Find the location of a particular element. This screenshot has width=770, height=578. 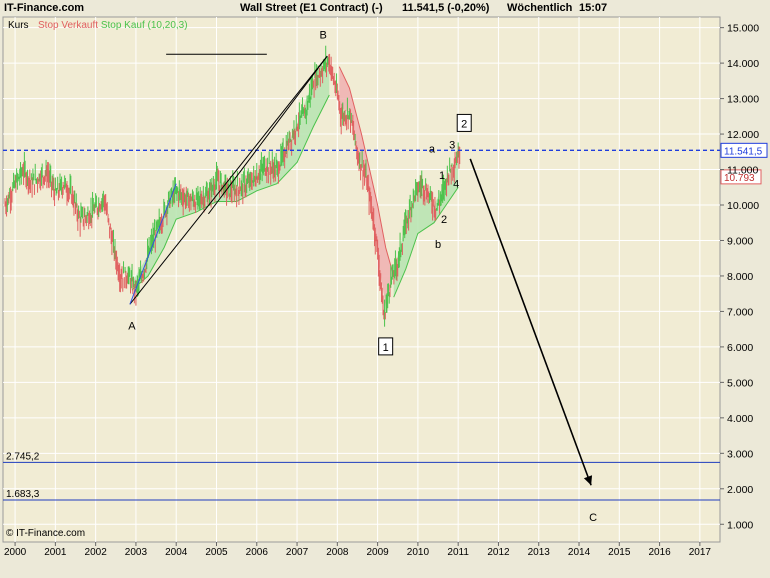

legend-stops: Stop Verkauft Stop Kauf (10,20,3) is located at coordinates (113, 25).